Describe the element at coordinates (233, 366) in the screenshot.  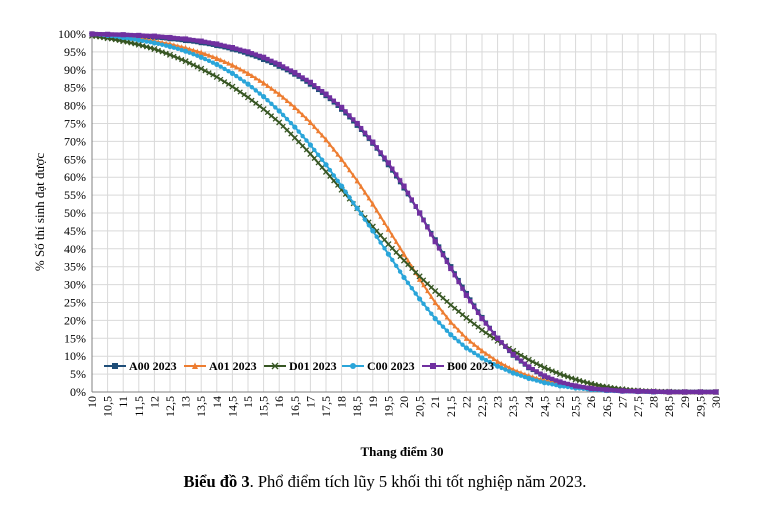
I see `legend-label: A01 2023` at that location.